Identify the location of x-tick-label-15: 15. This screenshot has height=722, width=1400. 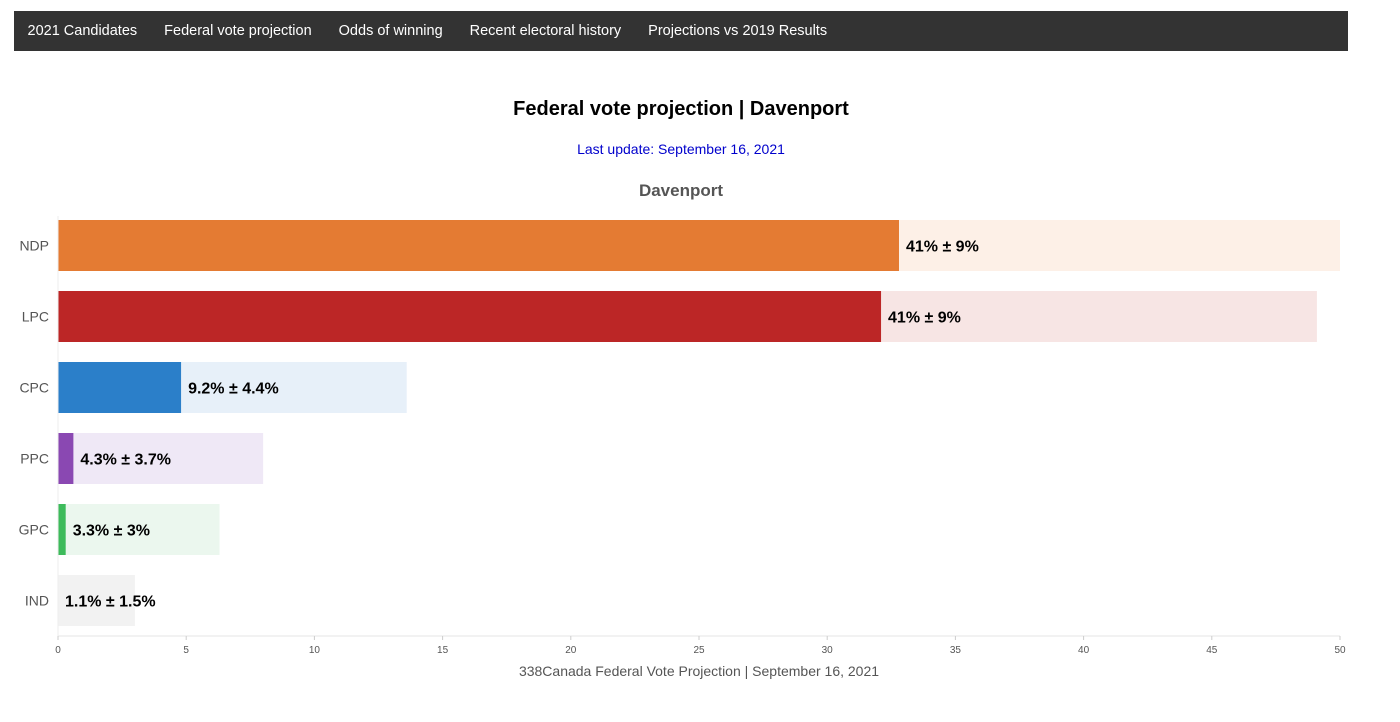
(443, 650).